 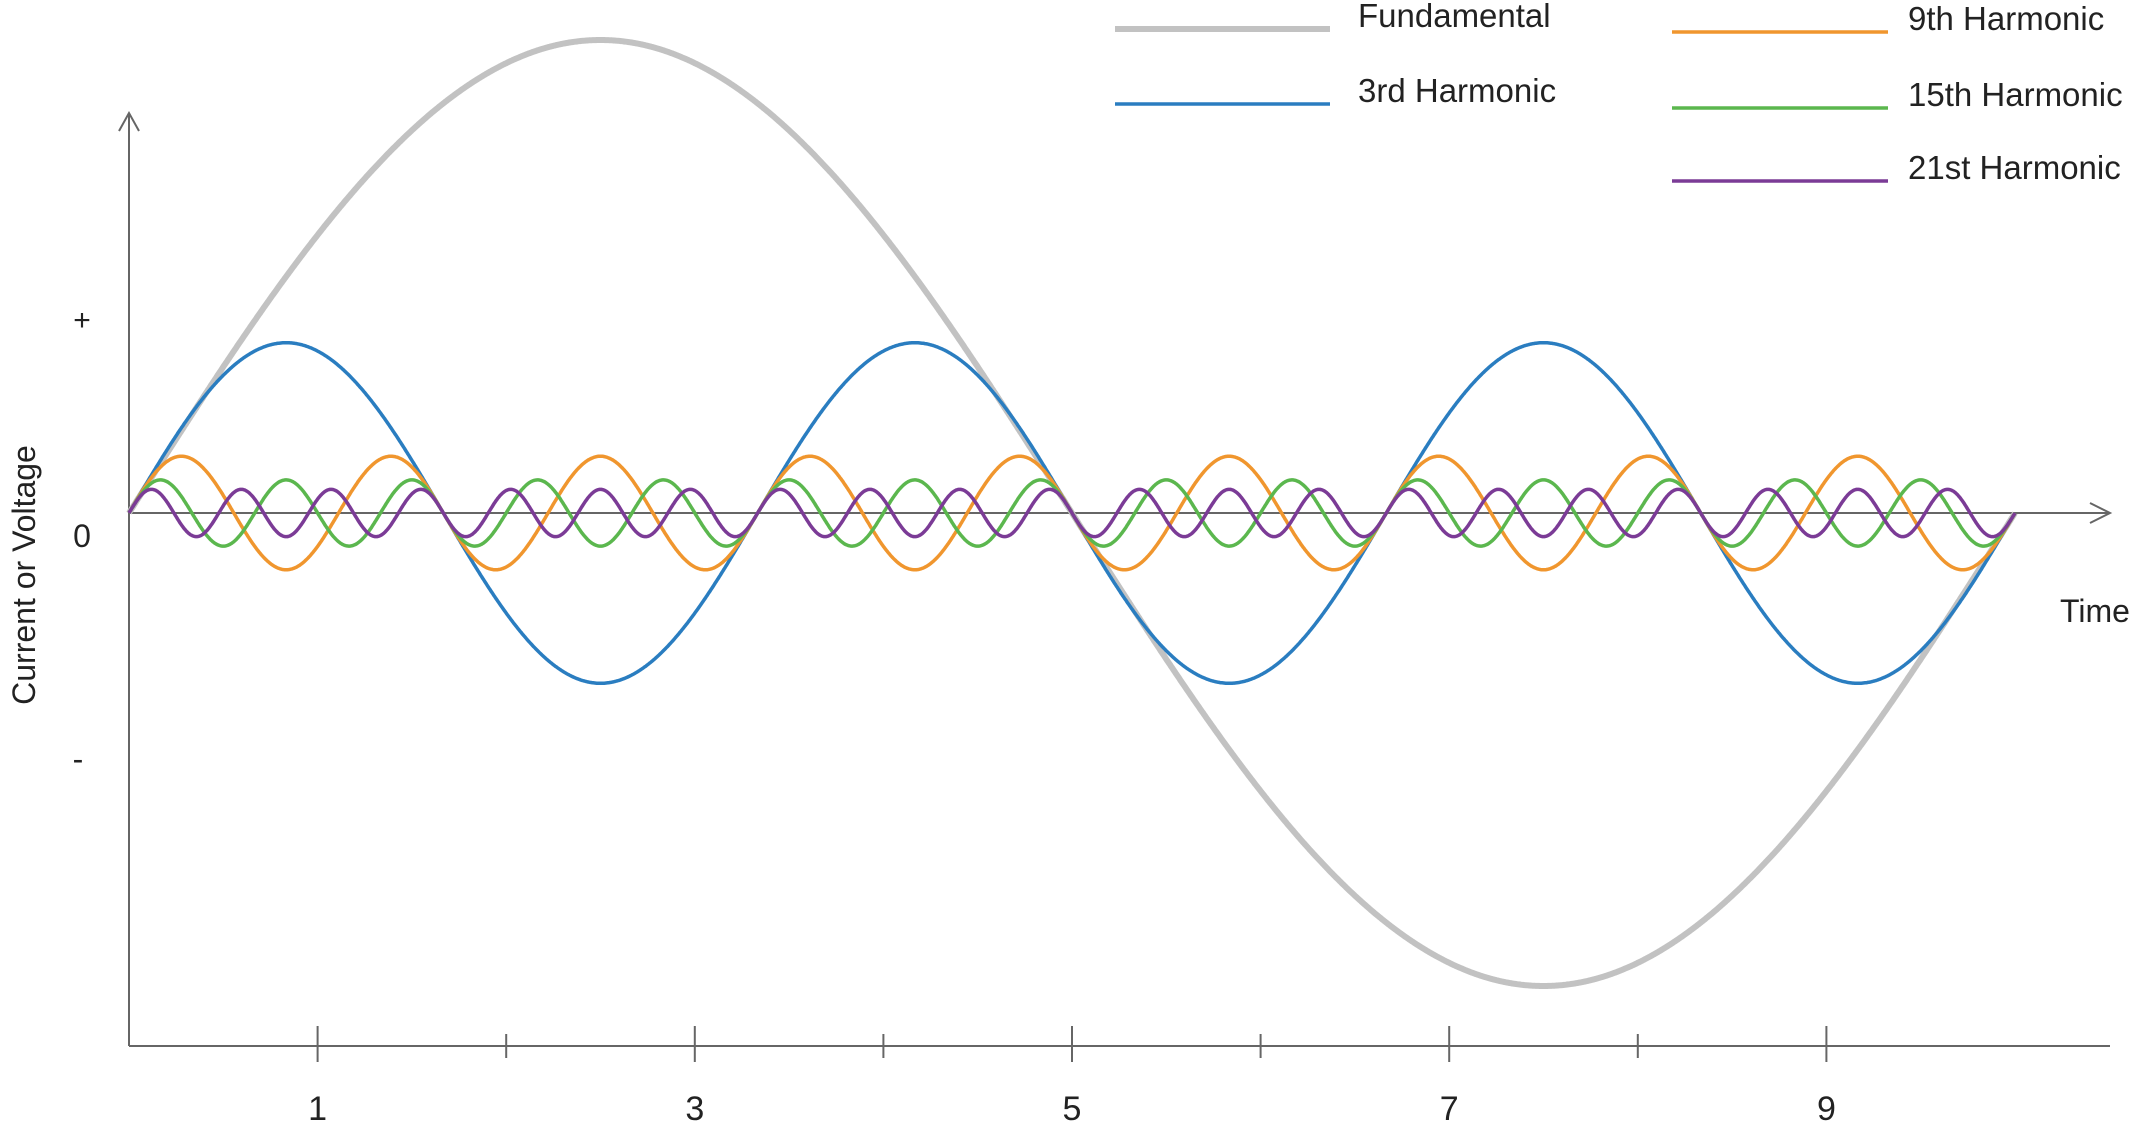 I want to click on x-ticks, so click(x=1072, y=1044).